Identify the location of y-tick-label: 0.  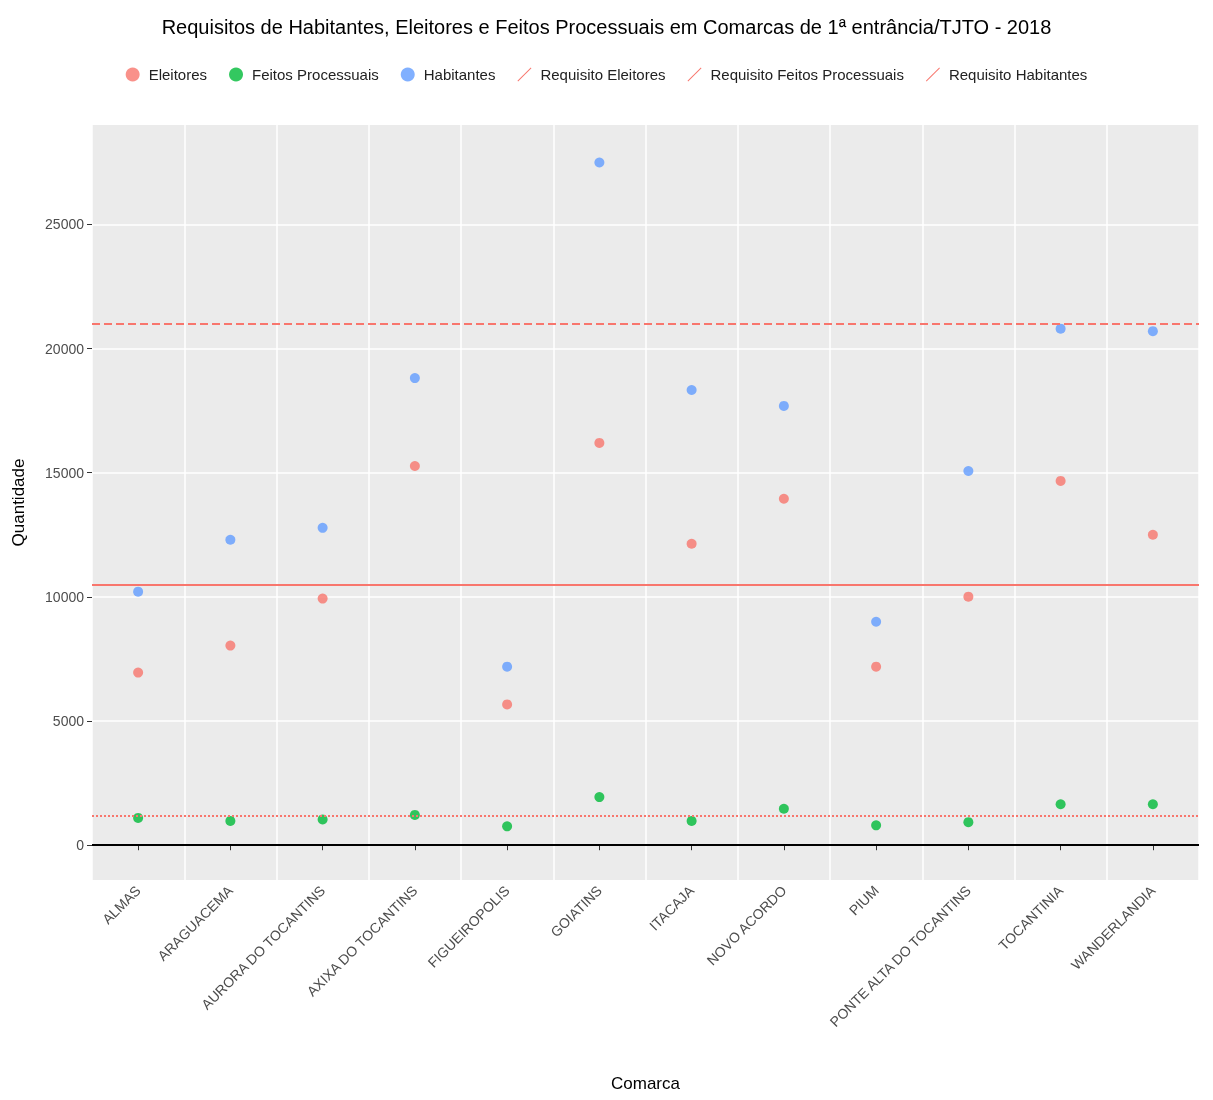
(80, 845).